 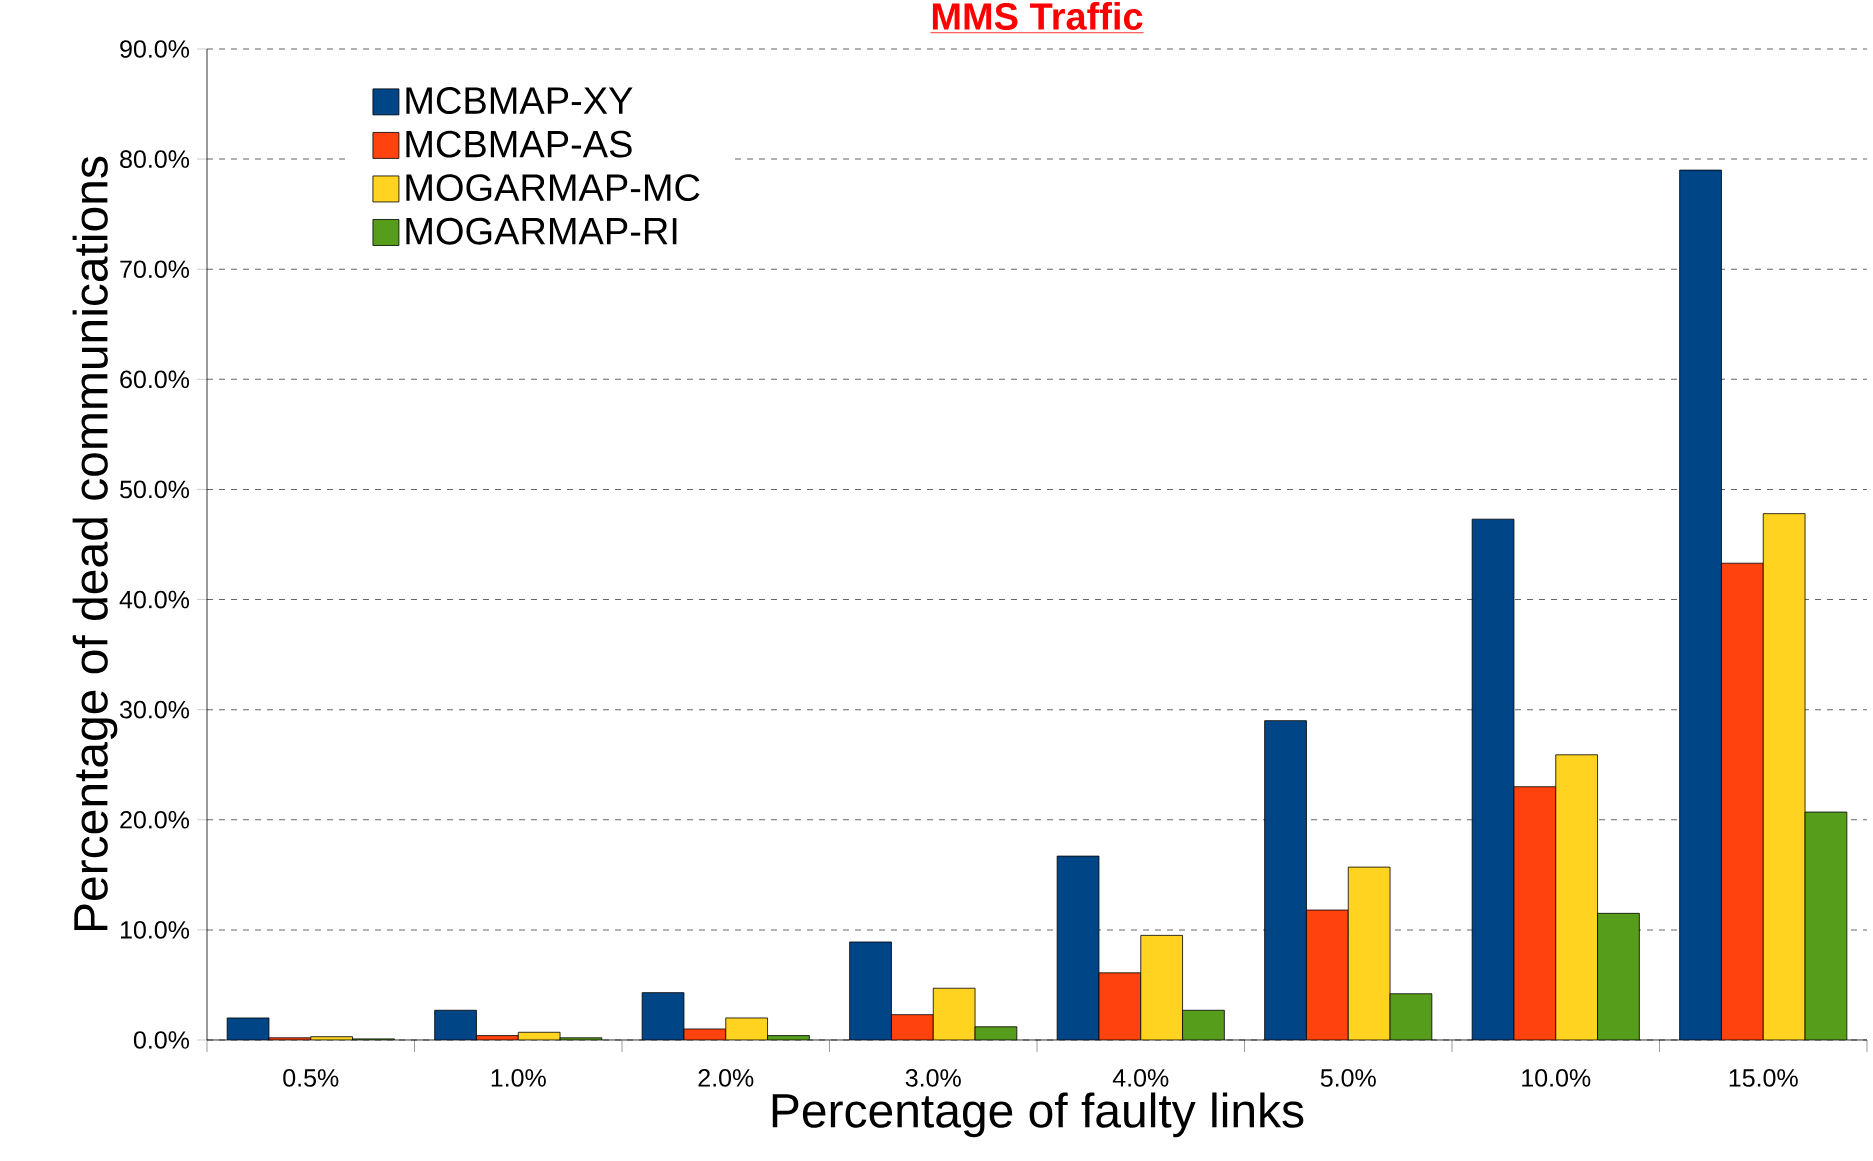 What do you see at coordinates (155, 49) in the screenshot?
I see `y-tick-label: 90.0%` at bounding box center [155, 49].